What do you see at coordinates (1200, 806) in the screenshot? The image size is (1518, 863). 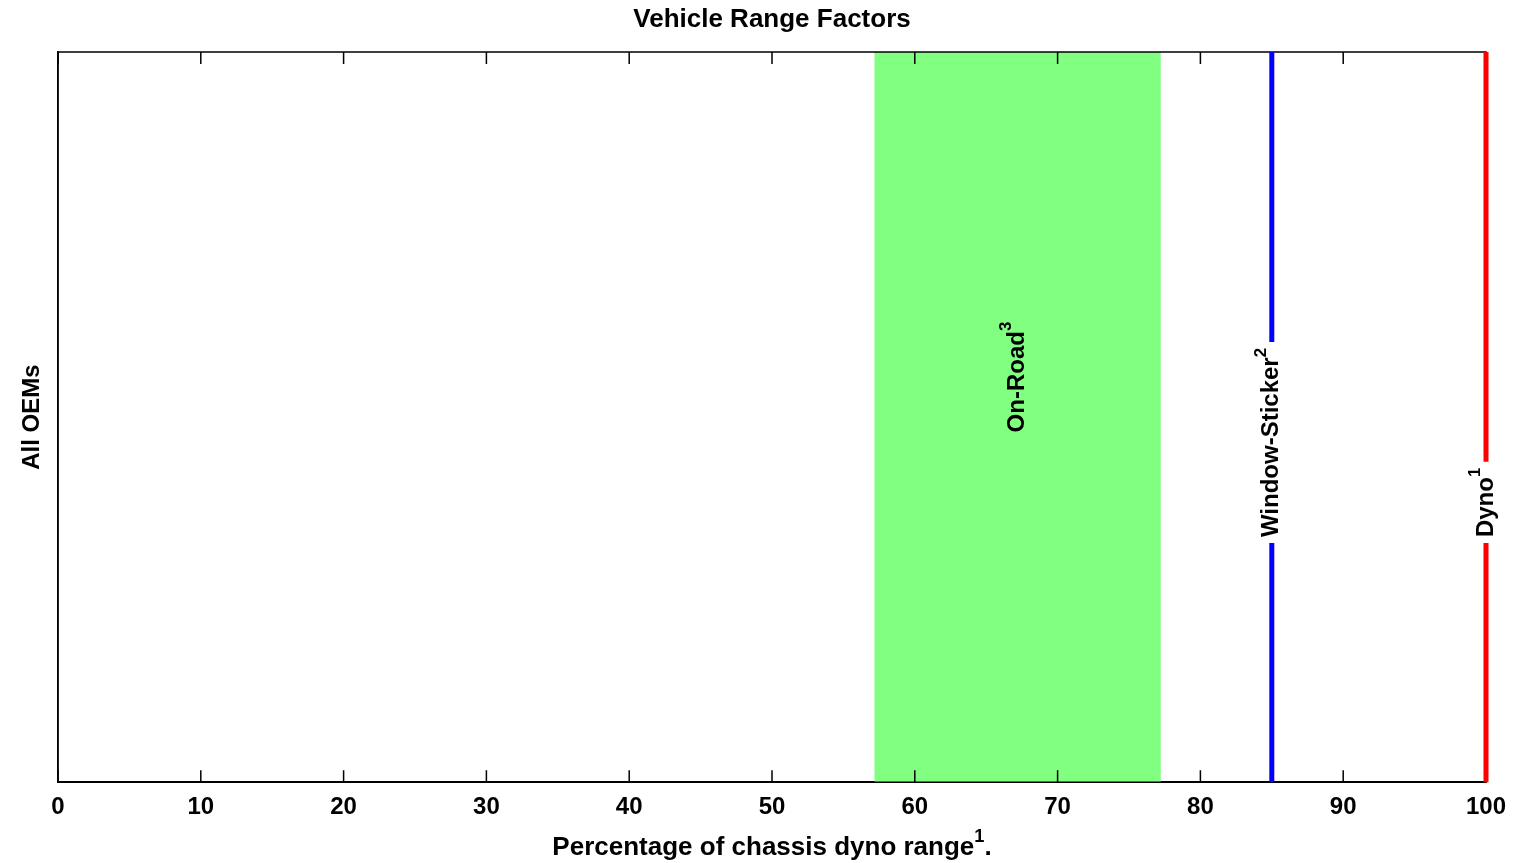 I see `x-tick-label: 80` at bounding box center [1200, 806].